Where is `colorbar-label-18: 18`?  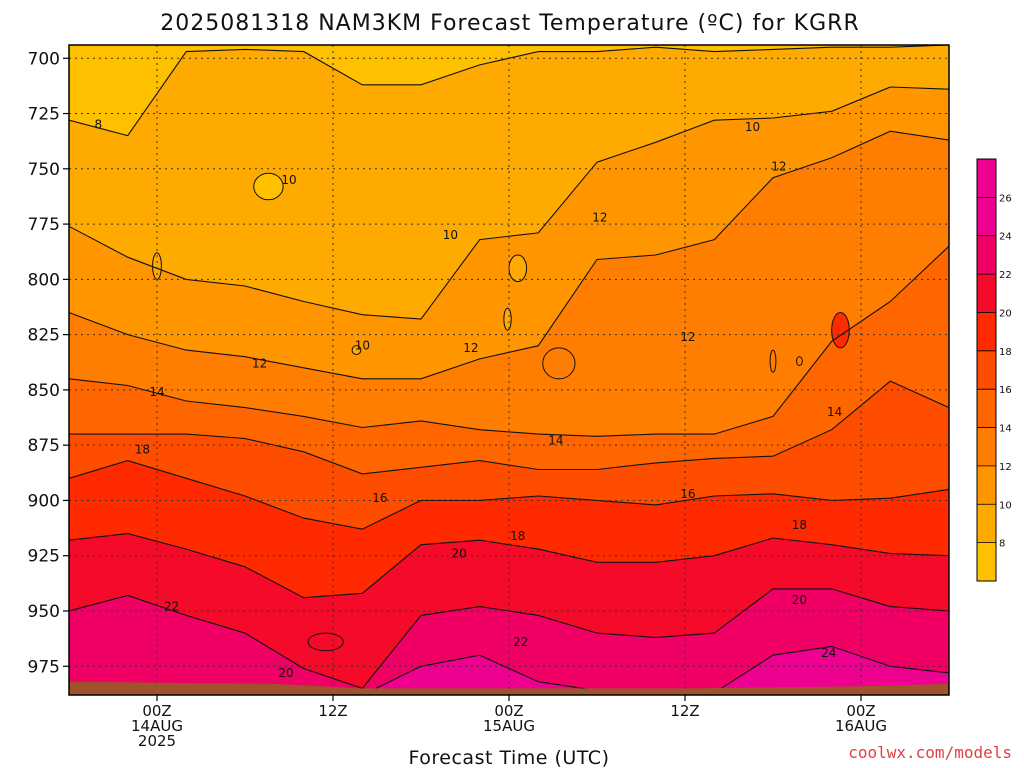
colorbar-label-18: 18 is located at coordinates (1005, 352).